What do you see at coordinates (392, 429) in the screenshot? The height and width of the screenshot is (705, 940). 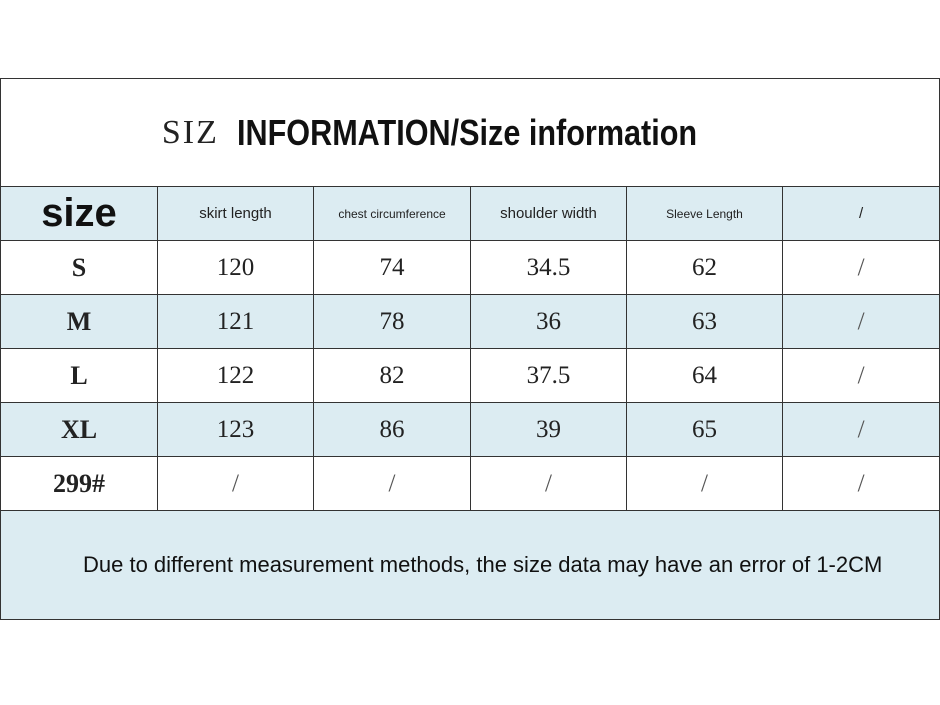 I see `size-cell: 86` at bounding box center [392, 429].